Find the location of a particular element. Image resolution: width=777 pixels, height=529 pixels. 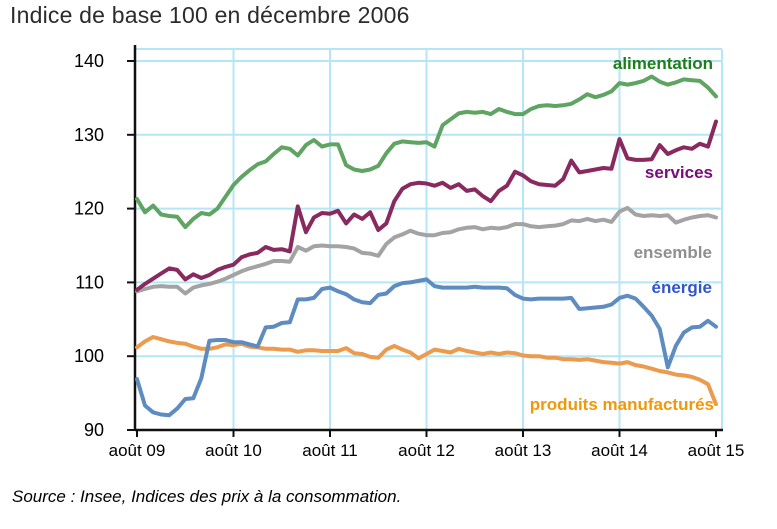

series-line-ensemble is located at coordinates (426, 250).